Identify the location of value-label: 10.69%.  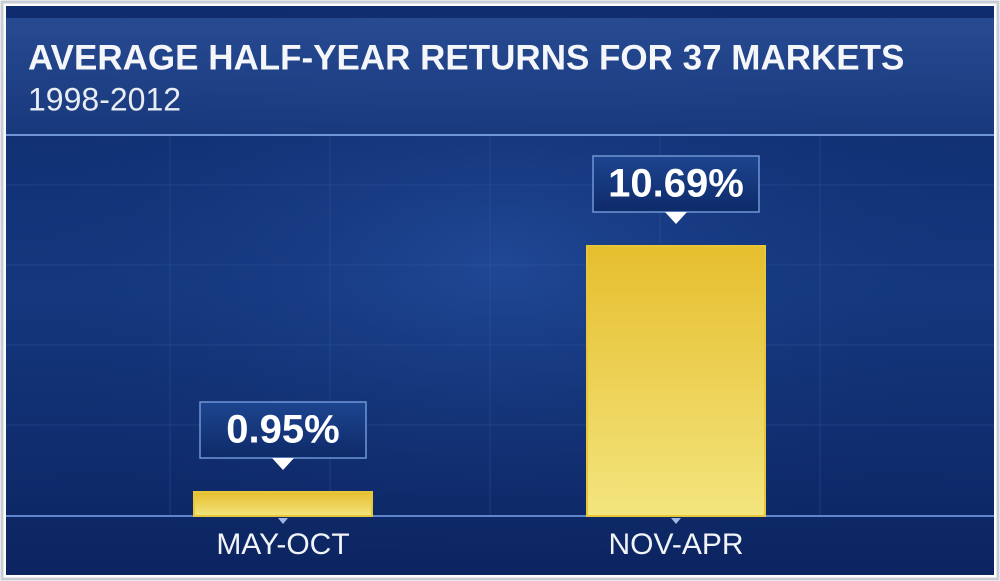
(676, 184).